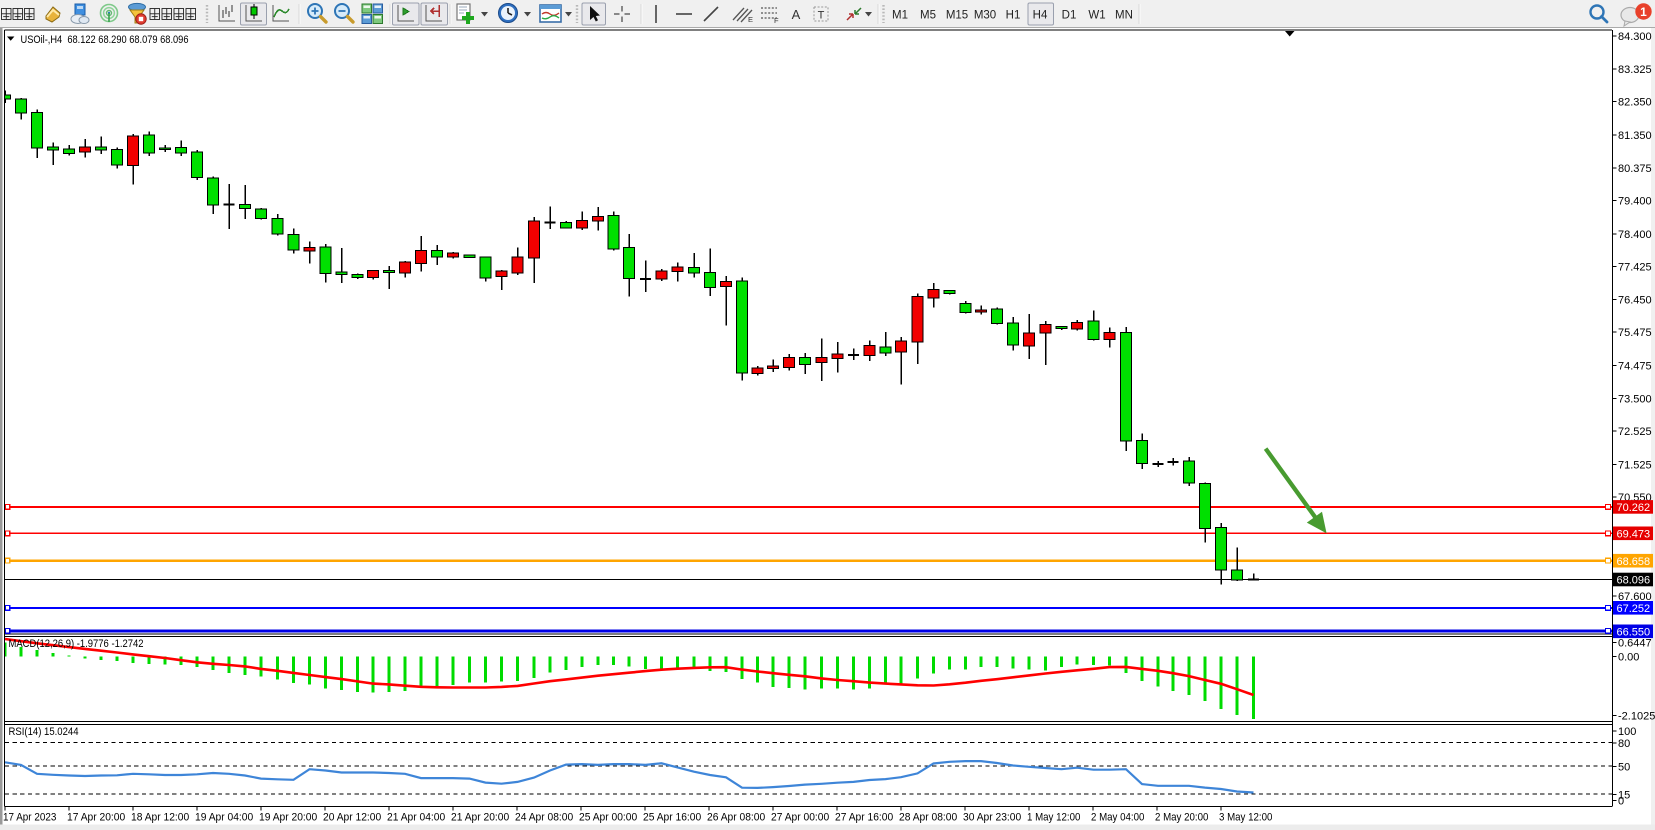 This screenshot has width=1655, height=830. I want to click on svg-text: 100, so click(1627, 732).